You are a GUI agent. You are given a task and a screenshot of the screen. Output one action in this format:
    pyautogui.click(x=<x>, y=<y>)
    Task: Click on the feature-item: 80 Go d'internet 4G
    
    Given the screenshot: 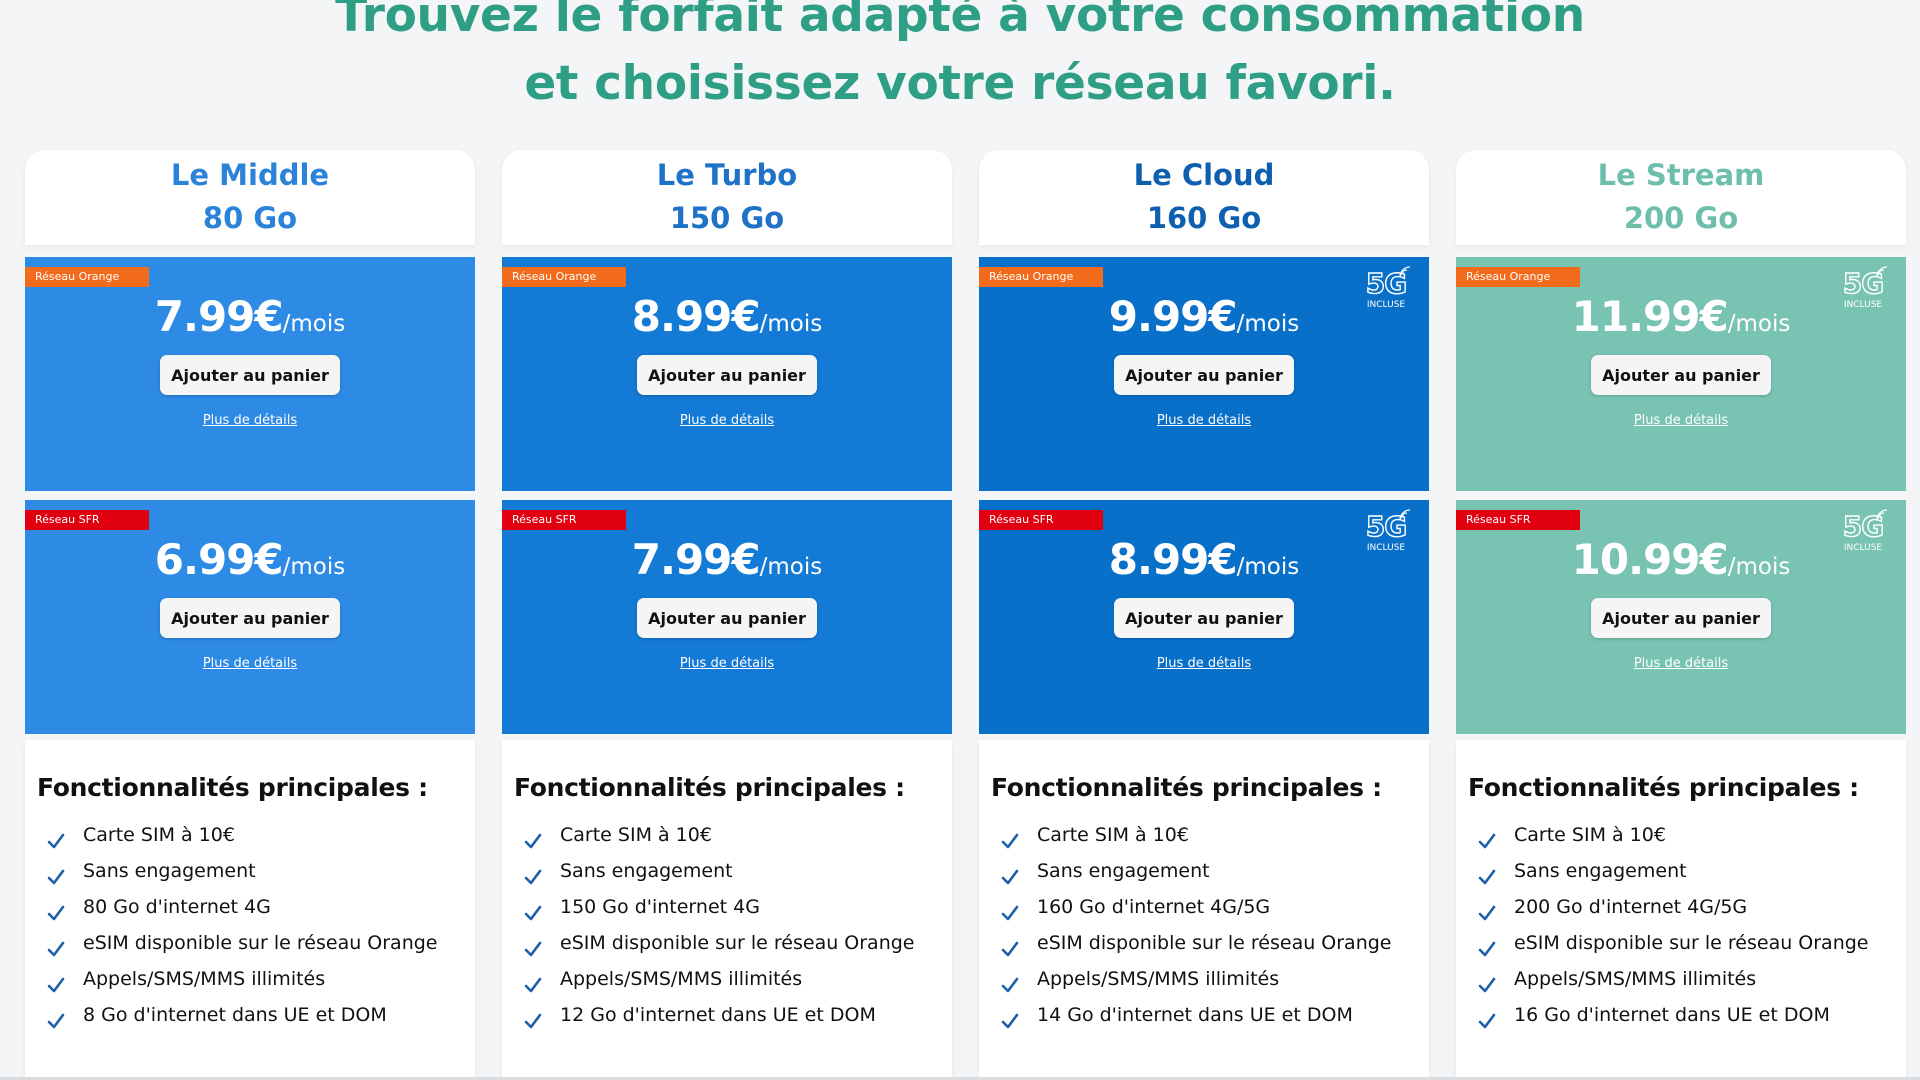 What is the action you would take?
    pyautogui.click(x=242, y=907)
    